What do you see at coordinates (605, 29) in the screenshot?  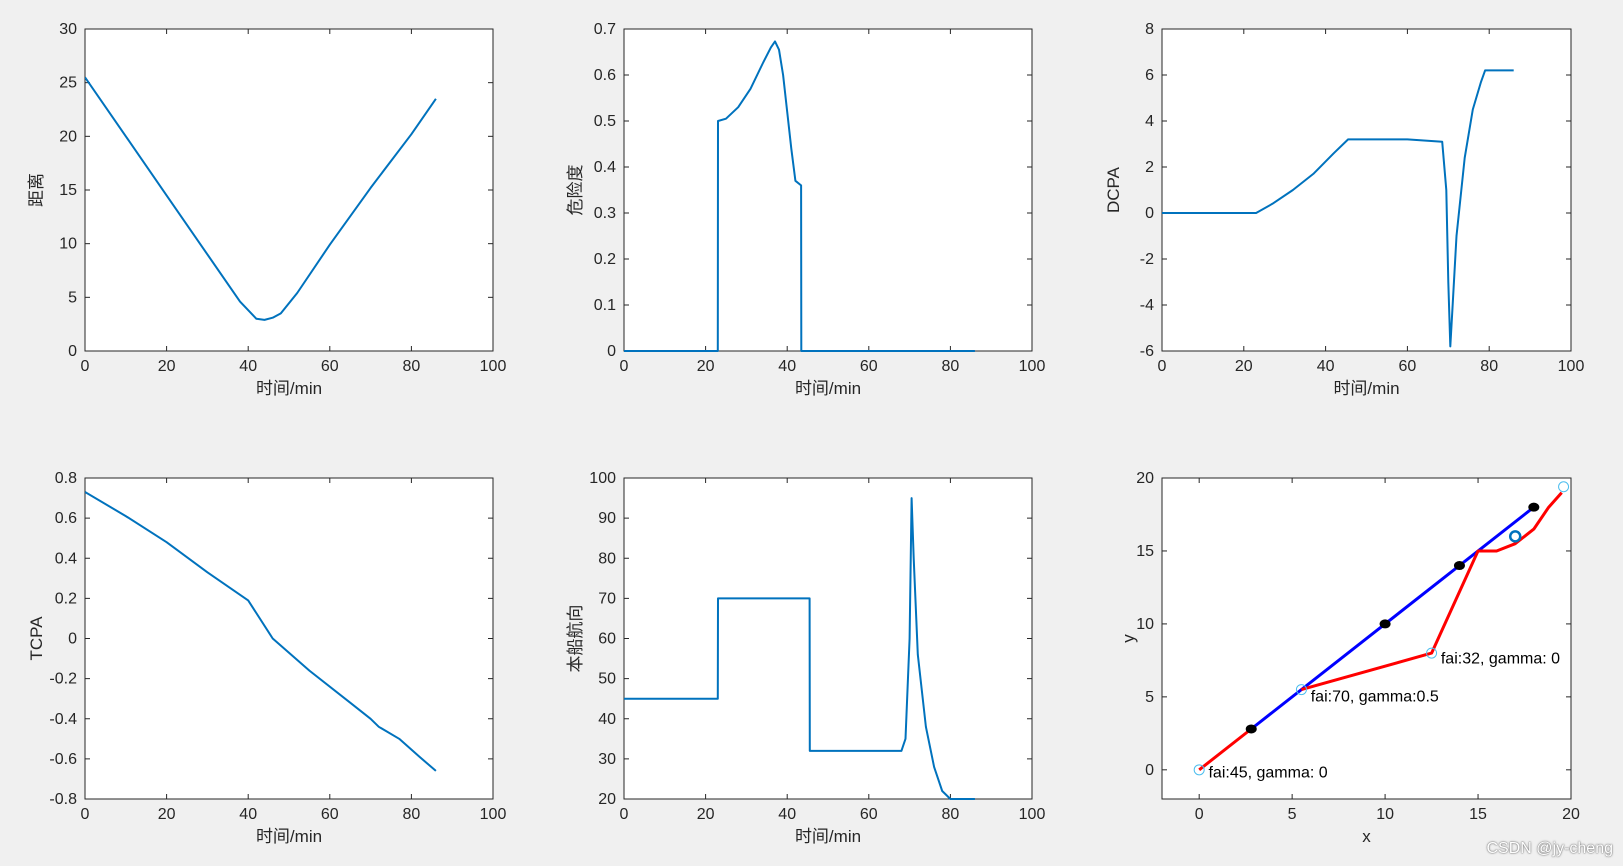 I see `y-tick-label: 0.7` at bounding box center [605, 29].